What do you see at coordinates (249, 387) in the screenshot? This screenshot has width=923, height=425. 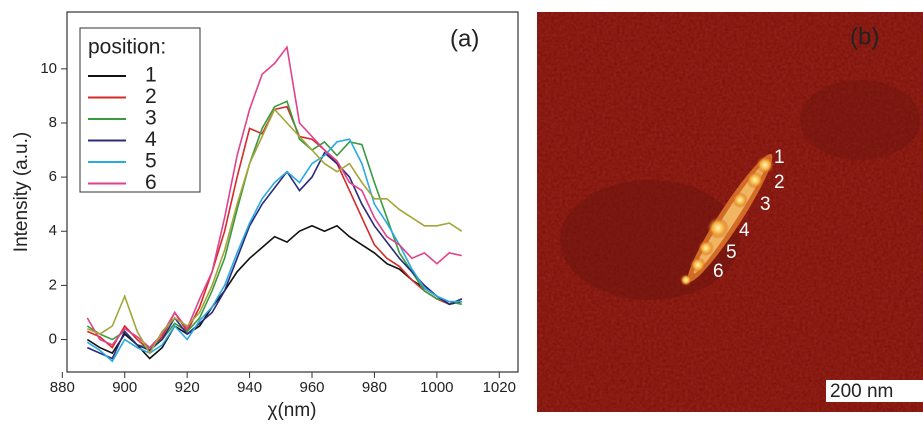 I see `x-tick-label: 940` at bounding box center [249, 387].